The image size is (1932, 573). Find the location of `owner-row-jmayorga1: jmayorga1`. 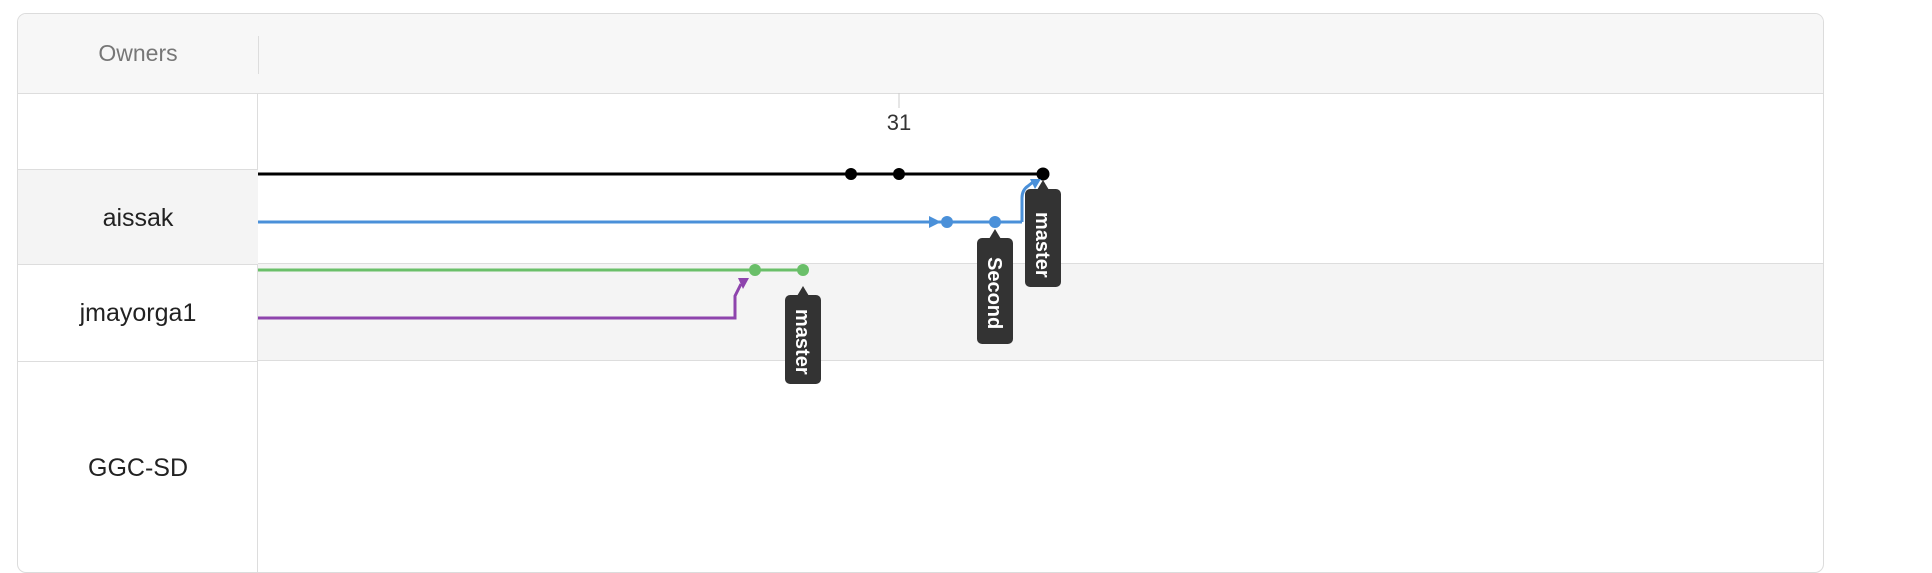

owner-row-jmayorga1: jmayorga1 is located at coordinates (138, 313).